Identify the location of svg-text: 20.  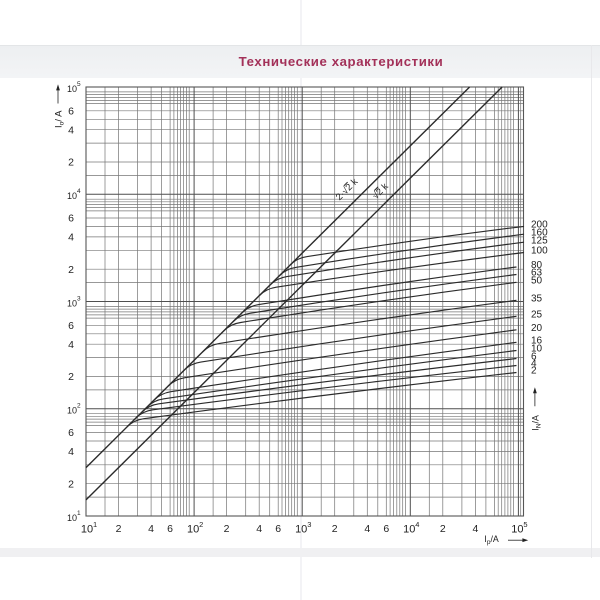
(537, 328).